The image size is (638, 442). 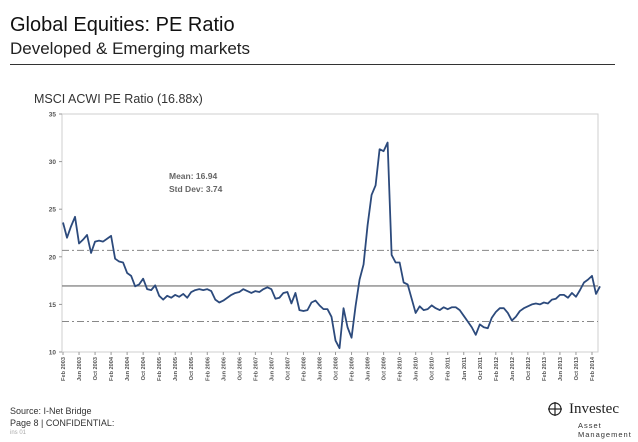 What do you see at coordinates (62, 423) in the screenshot?
I see `page-number: Page 8 | CONFIDENTIAL:` at bounding box center [62, 423].